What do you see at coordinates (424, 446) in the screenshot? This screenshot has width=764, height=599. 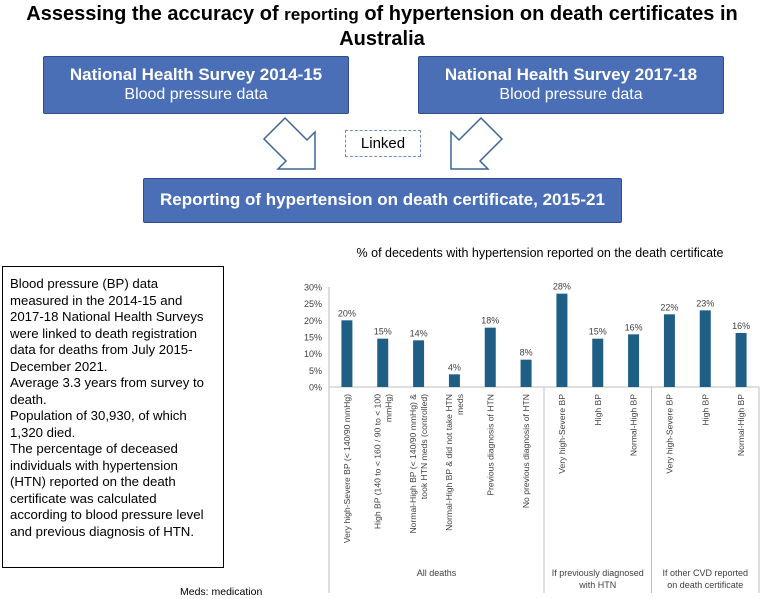 I see `category-label: took HTN meds (controlled)` at bounding box center [424, 446].